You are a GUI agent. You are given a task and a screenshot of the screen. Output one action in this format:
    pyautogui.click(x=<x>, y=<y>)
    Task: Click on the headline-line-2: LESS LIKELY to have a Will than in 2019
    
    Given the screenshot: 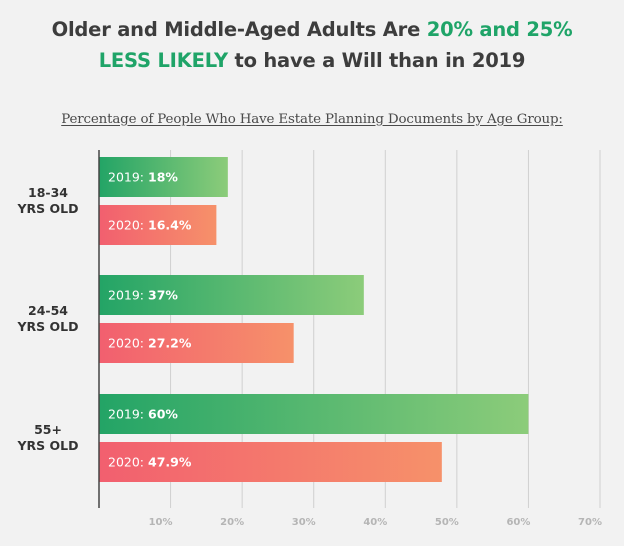 What is the action you would take?
    pyautogui.click(x=312, y=60)
    